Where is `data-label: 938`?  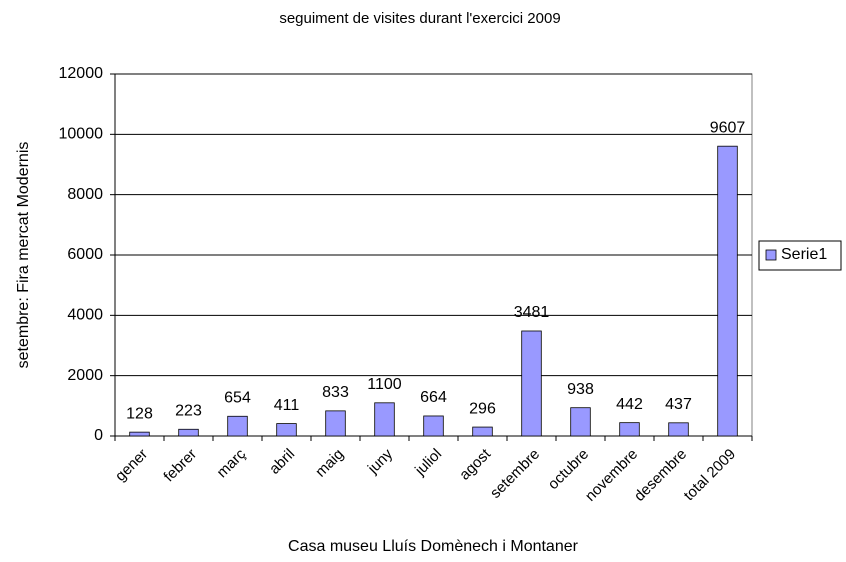
data-label: 938 is located at coordinates (580, 389).